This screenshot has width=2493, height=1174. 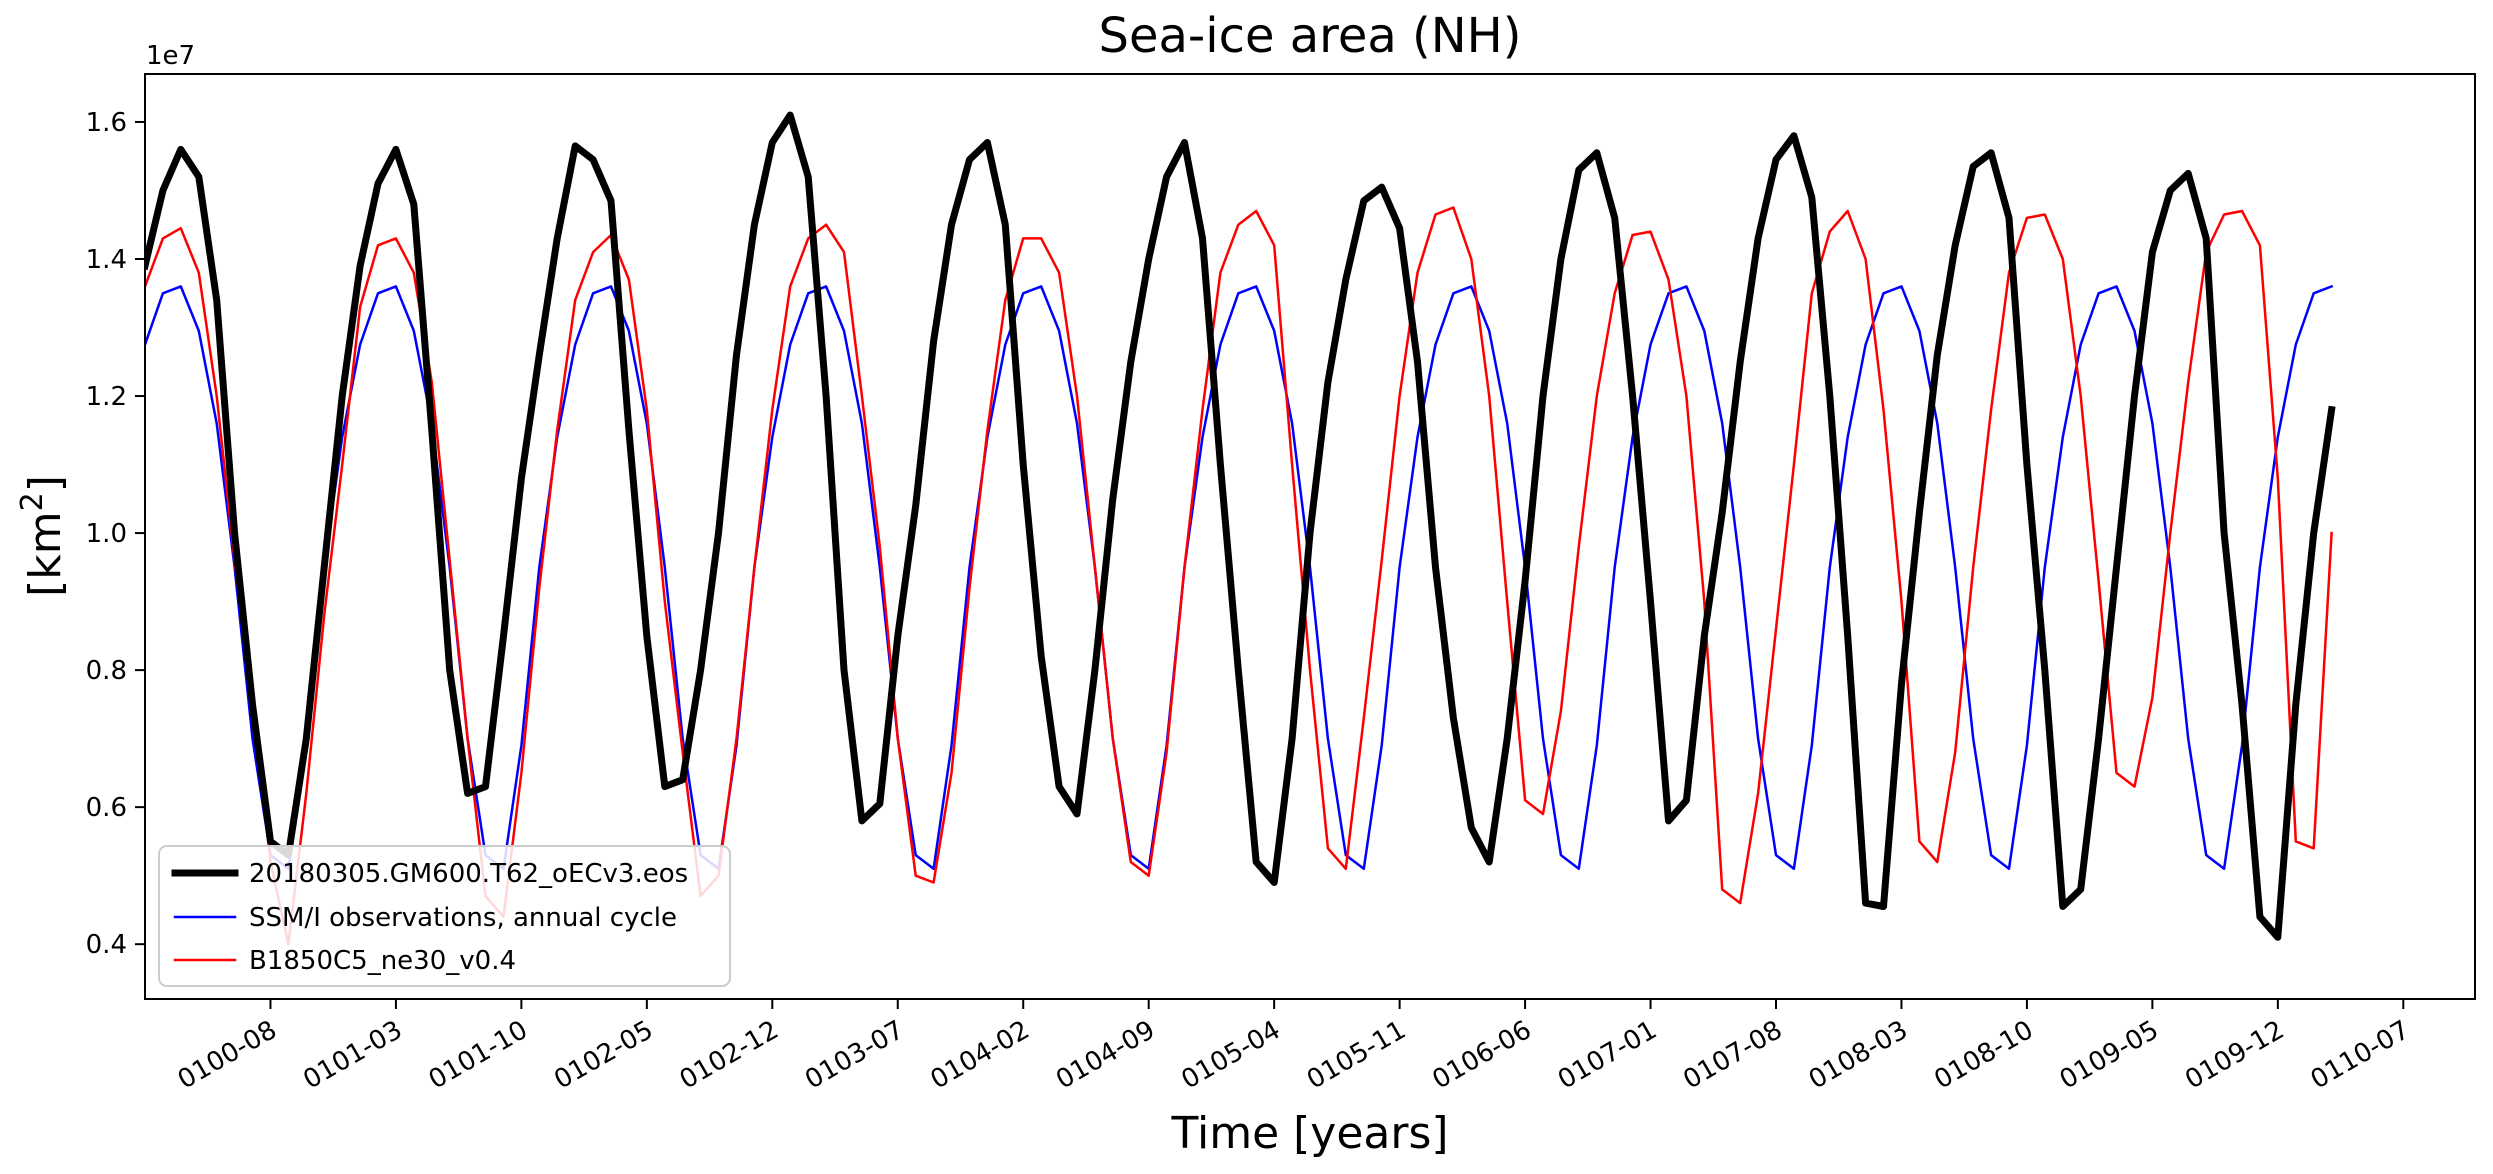 I want to click on legend-label-observations: SSM/I observations, annual cycle, so click(x=463, y=918).